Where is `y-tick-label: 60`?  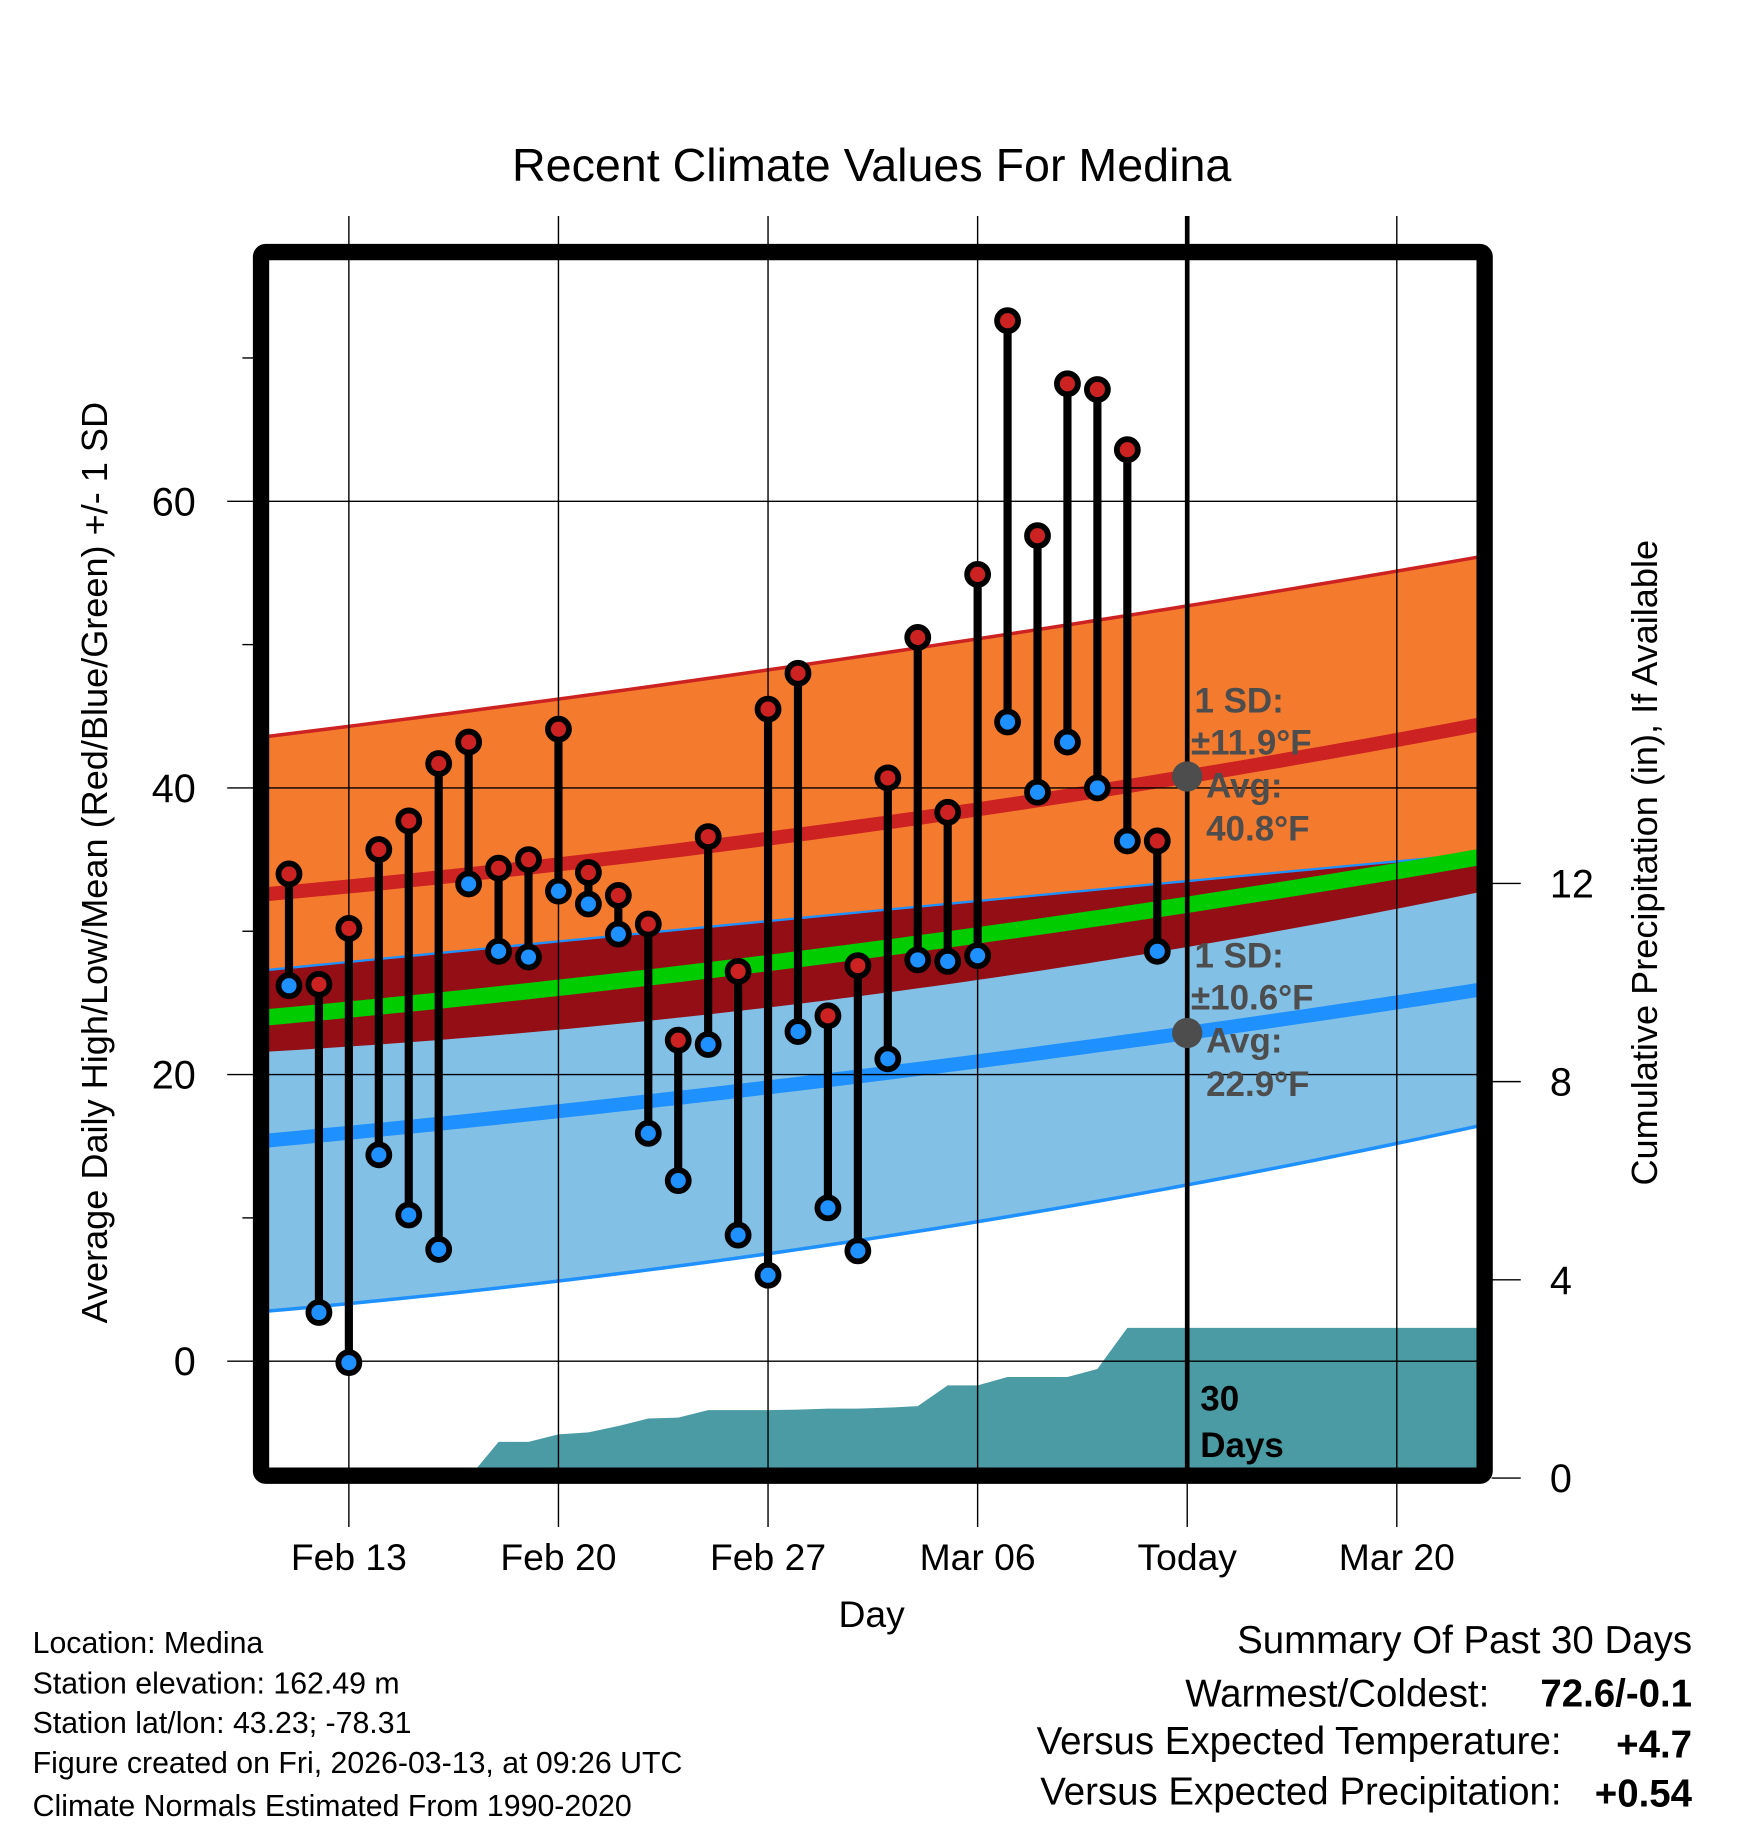
y-tick-label: 60 is located at coordinates (174, 502).